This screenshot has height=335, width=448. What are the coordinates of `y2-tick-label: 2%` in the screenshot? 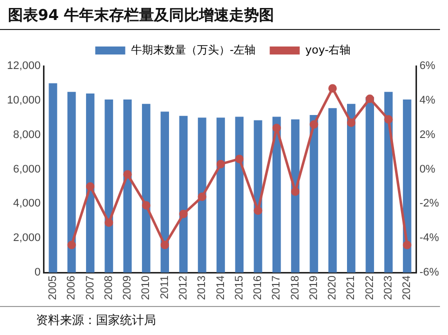 It's located at (427, 134).